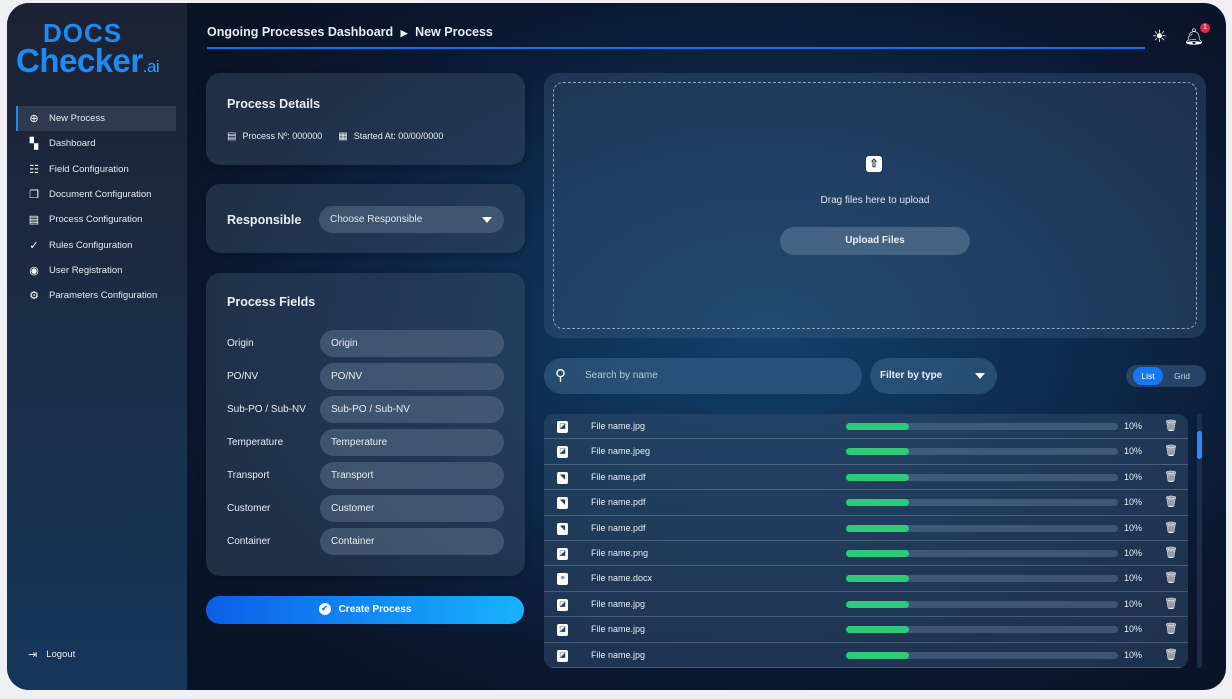  What do you see at coordinates (34, 169) in the screenshot?
I see `checklist-icon: ☷` at bounding box center [34, 169].